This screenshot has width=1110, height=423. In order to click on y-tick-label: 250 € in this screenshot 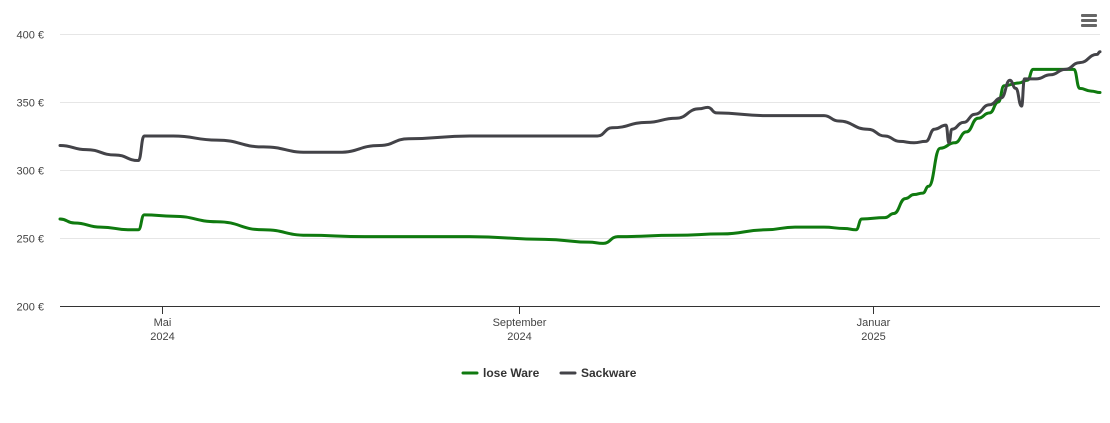, I will do `click(30, 240)`.